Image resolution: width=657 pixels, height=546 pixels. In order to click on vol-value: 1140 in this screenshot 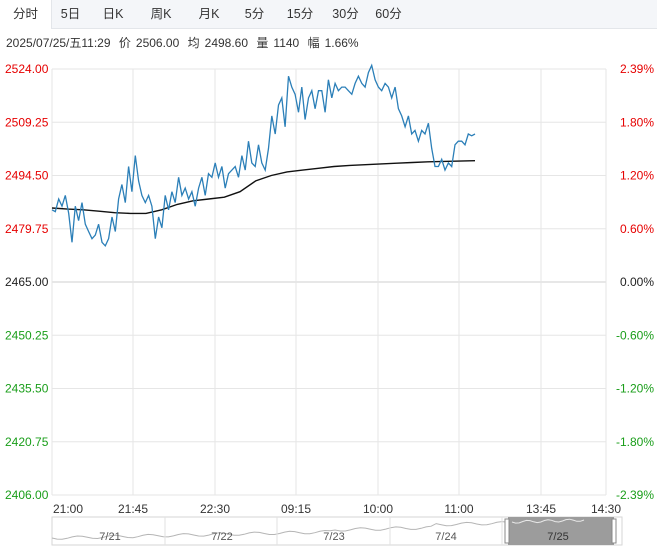, I will do `click(286, 43)`.